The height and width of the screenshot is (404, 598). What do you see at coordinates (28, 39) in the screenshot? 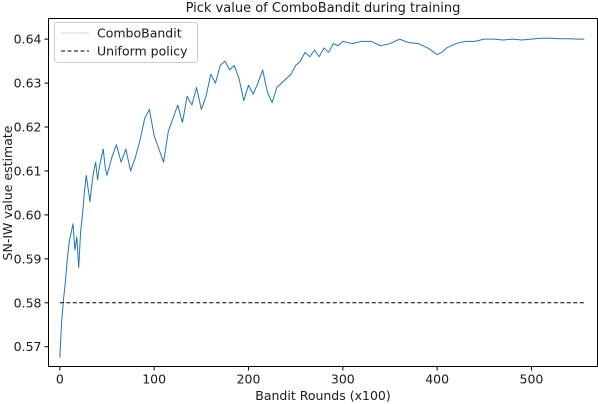
I see `y-tick-label: 0.64` at bounding box center [28, 39].